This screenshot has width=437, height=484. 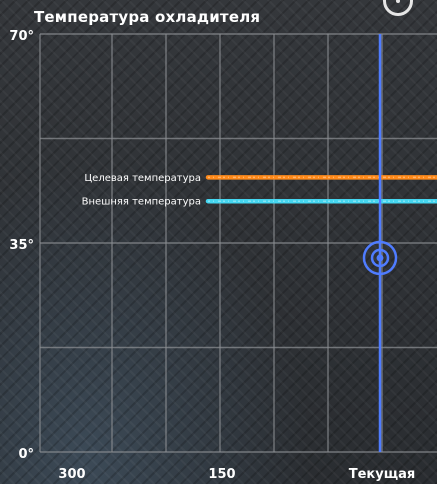 I want to click on current-marker, so click(x=380, y=243).